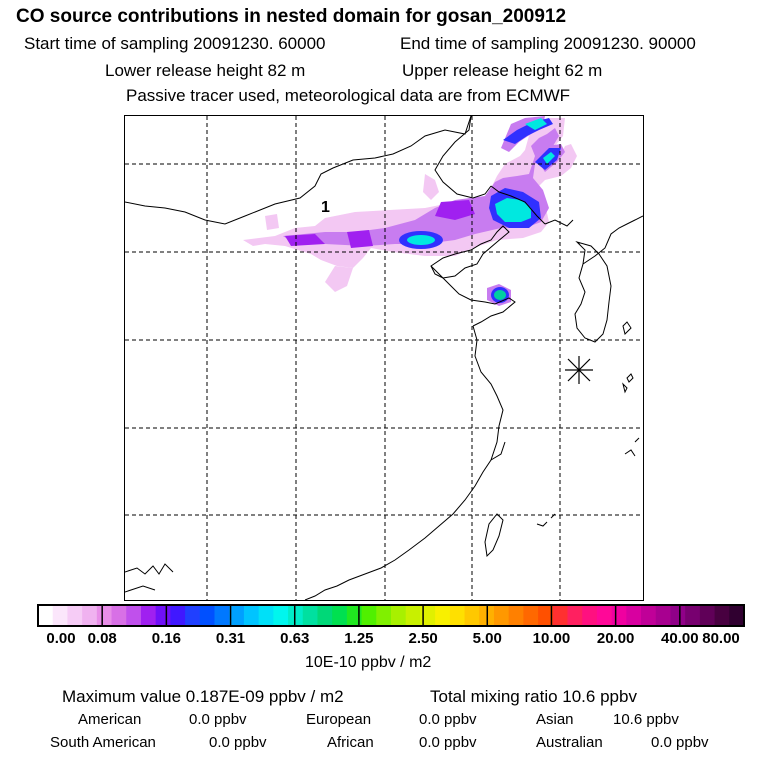 Image resolution: width=768 pixels, height=768 pixels. I want to click on color-scale-tick-label: 2.50, so click(423, 638).